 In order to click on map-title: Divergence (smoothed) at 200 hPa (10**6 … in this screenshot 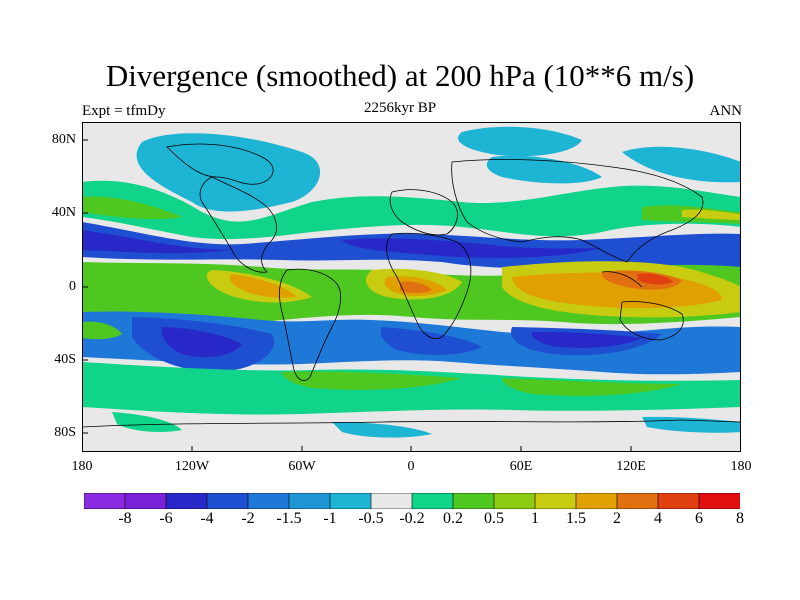, I will do `click(400, 75)`.